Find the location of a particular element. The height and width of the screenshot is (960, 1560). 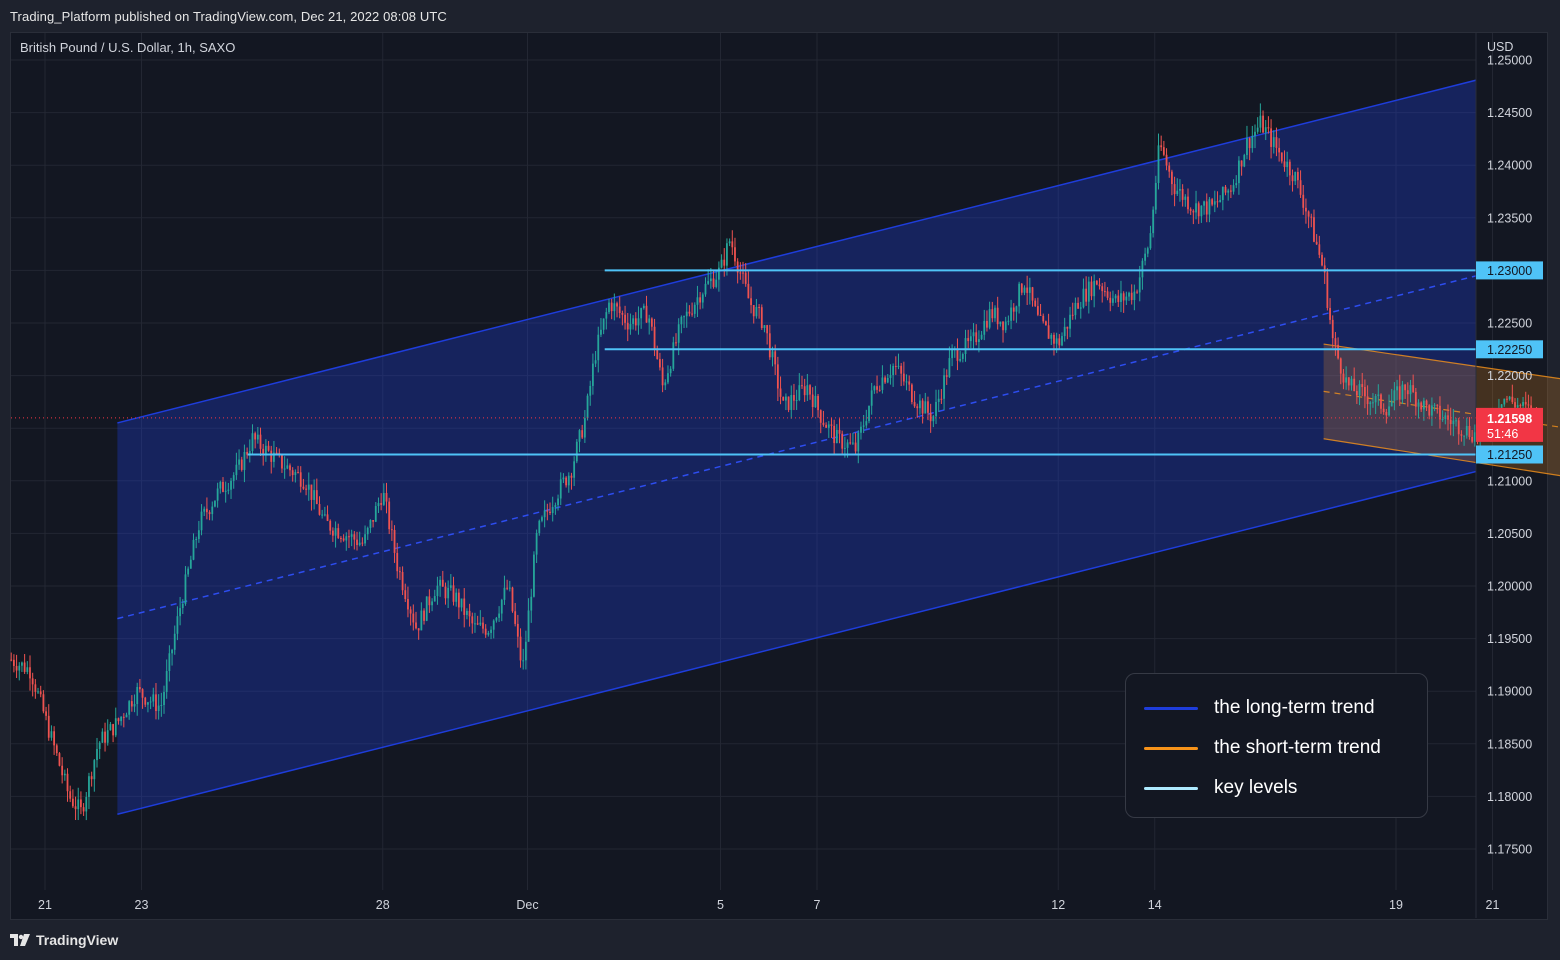

time-axis-label: 12 is located at coordinates (1058, 905).